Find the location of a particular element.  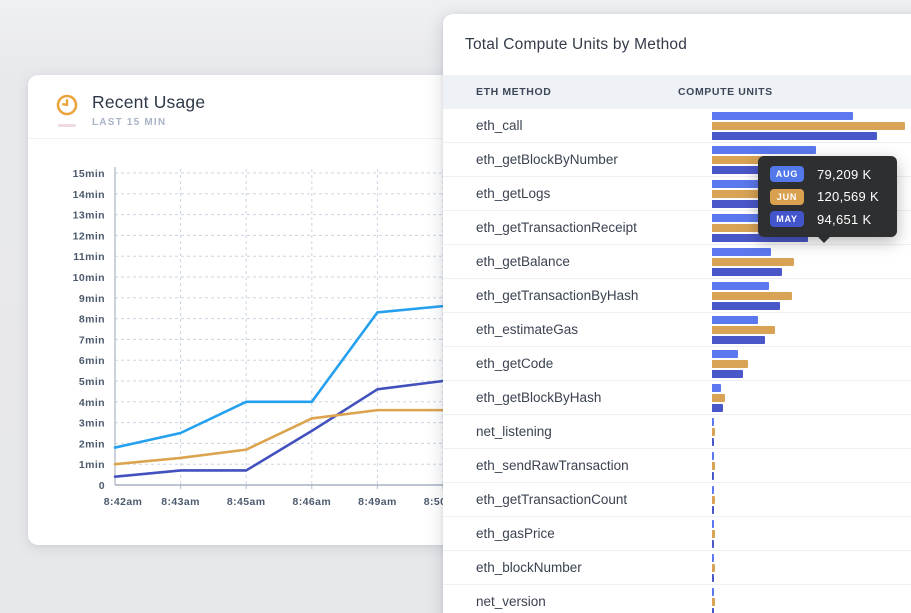

table-row: eth_getBalance is located at coordinates (677, 262).